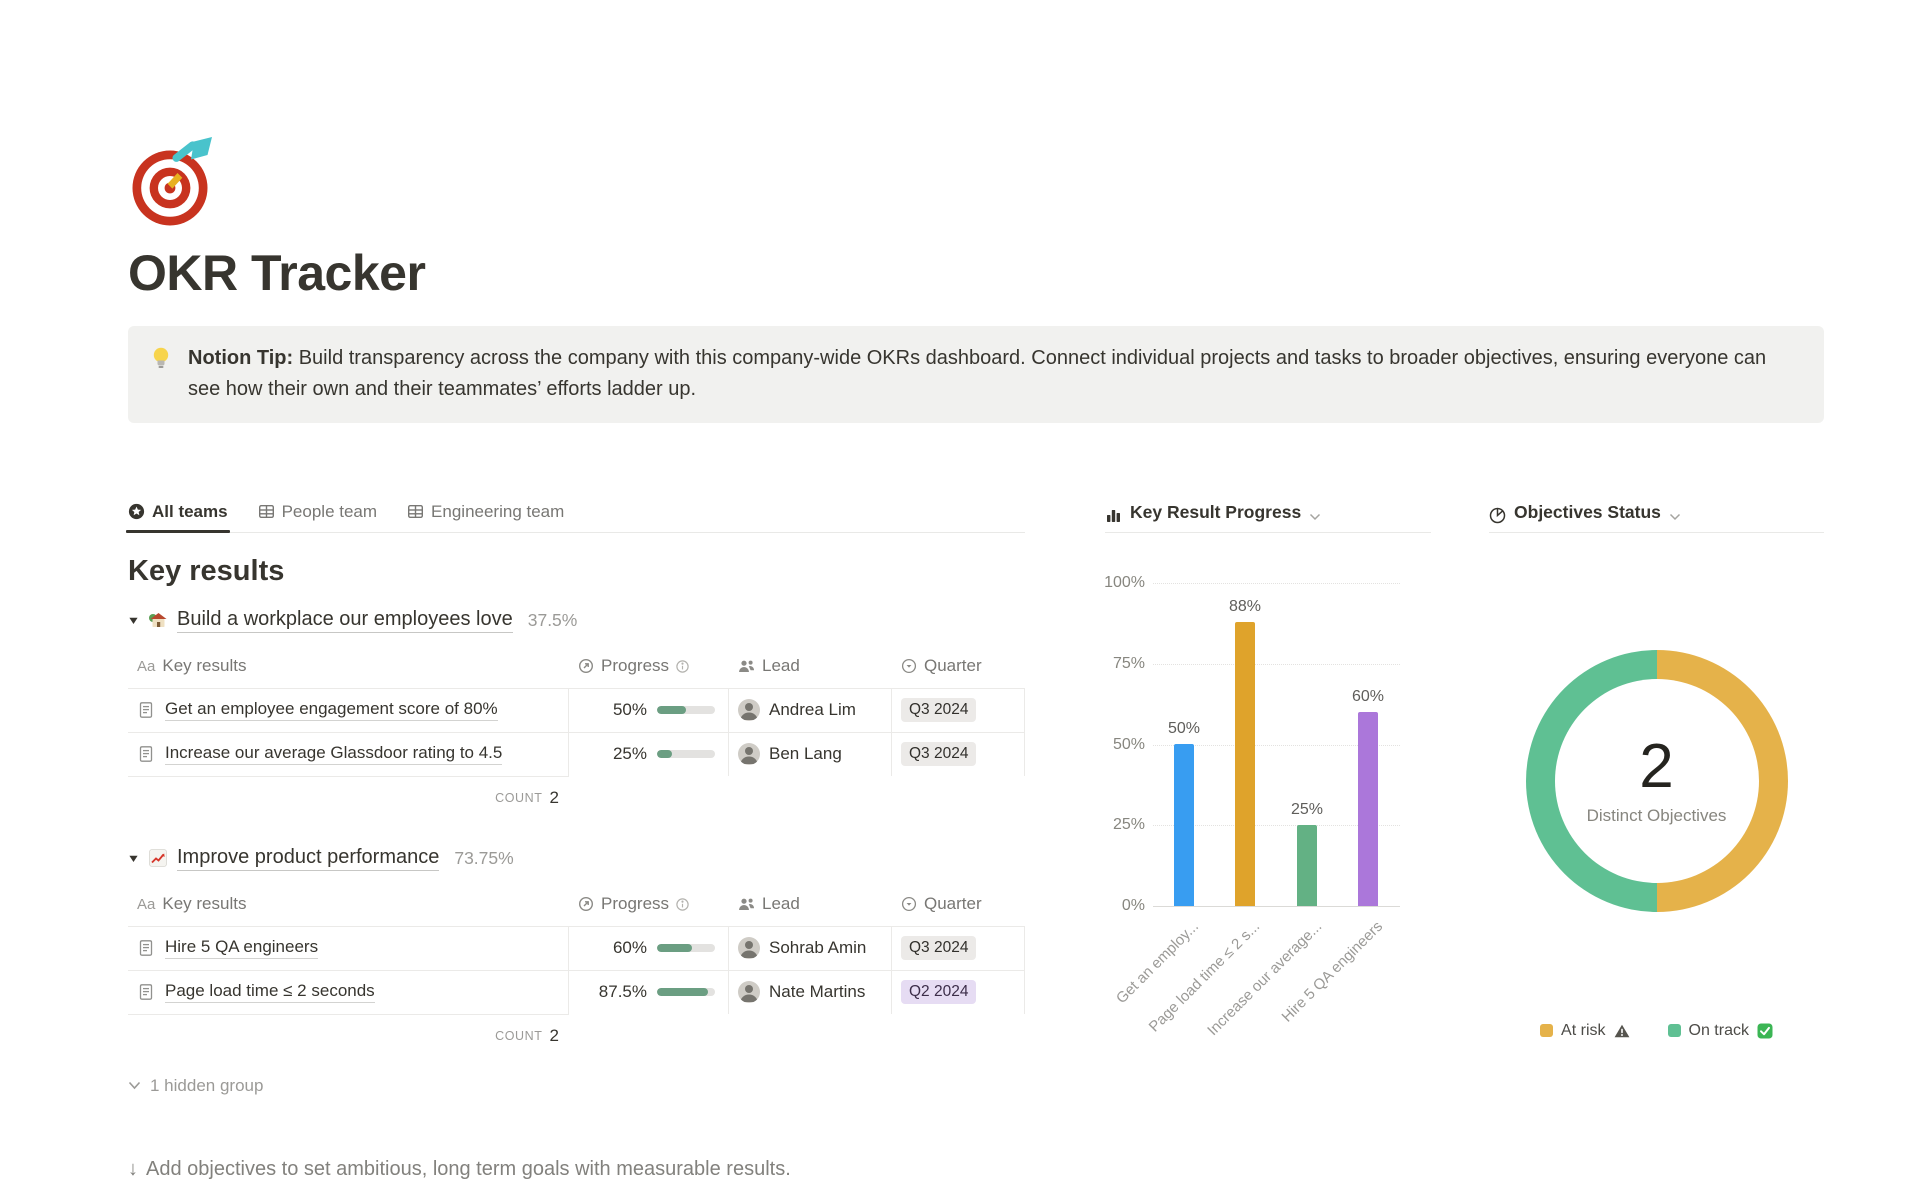 This screenshot has width=1920, height=1199. I want to click on text-property-icon: Aa, so click(146, 666).